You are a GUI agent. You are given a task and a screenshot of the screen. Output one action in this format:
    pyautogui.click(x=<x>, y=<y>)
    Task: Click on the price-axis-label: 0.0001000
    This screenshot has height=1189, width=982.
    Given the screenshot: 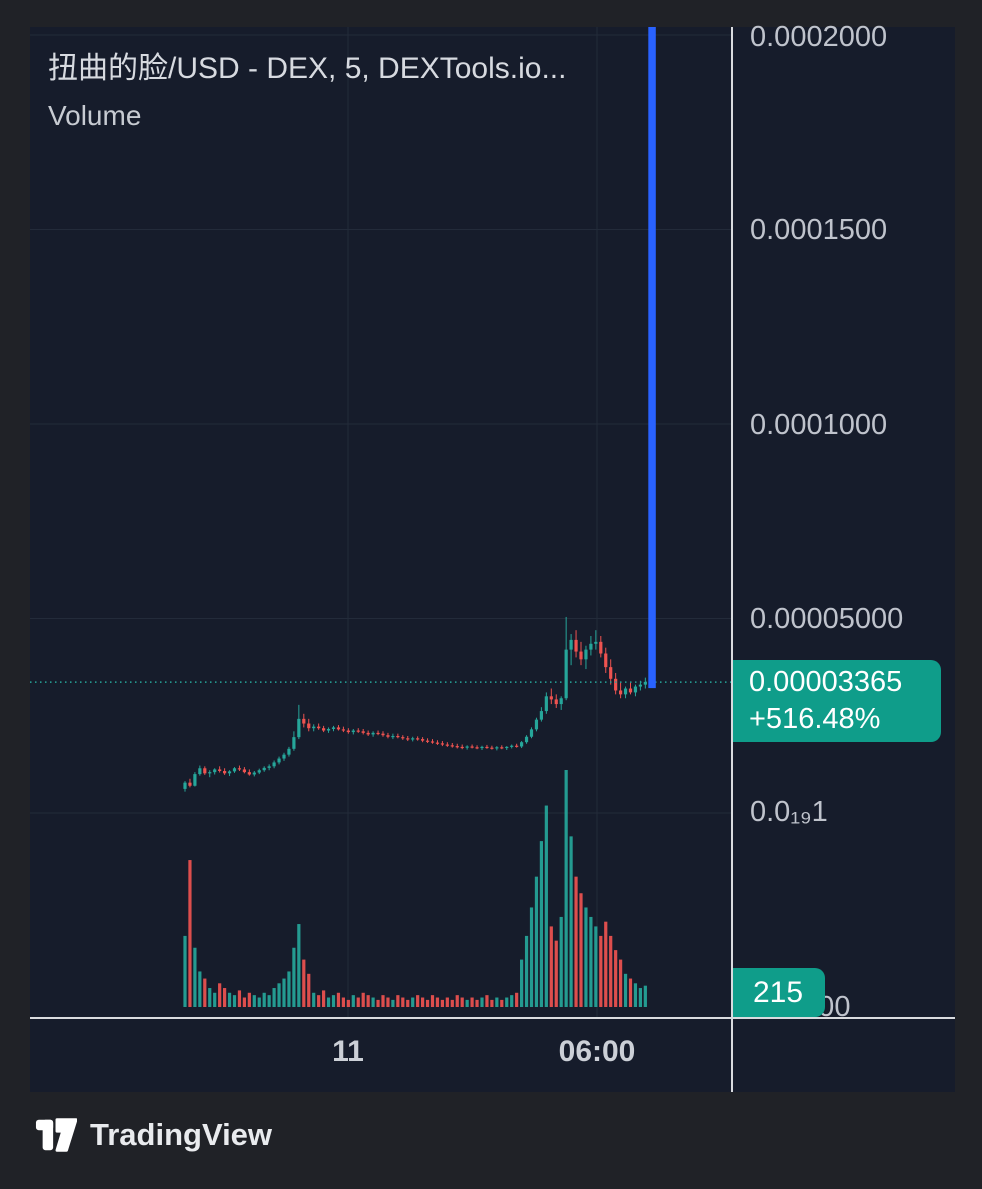 What is the action you would take?
    pyautogui.click(x=819, y=425)
    